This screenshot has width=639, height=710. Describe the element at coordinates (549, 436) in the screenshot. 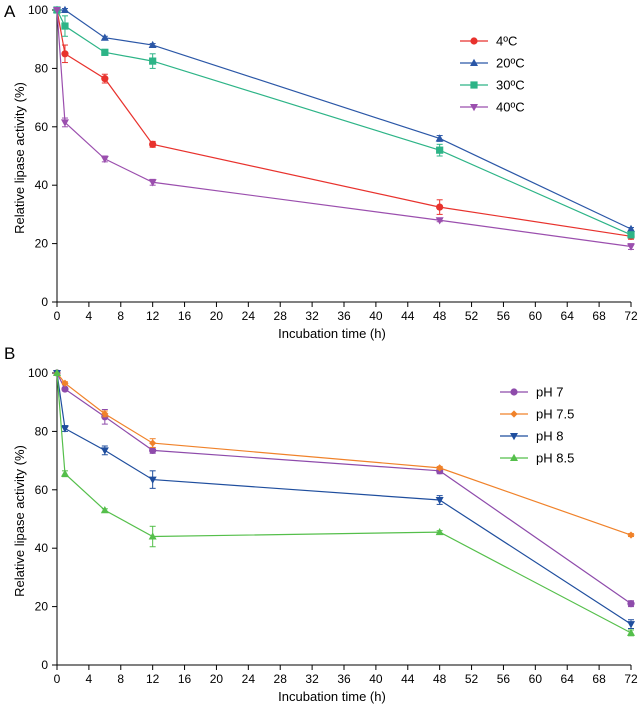

I see `legend-label: pH 8` at that location.